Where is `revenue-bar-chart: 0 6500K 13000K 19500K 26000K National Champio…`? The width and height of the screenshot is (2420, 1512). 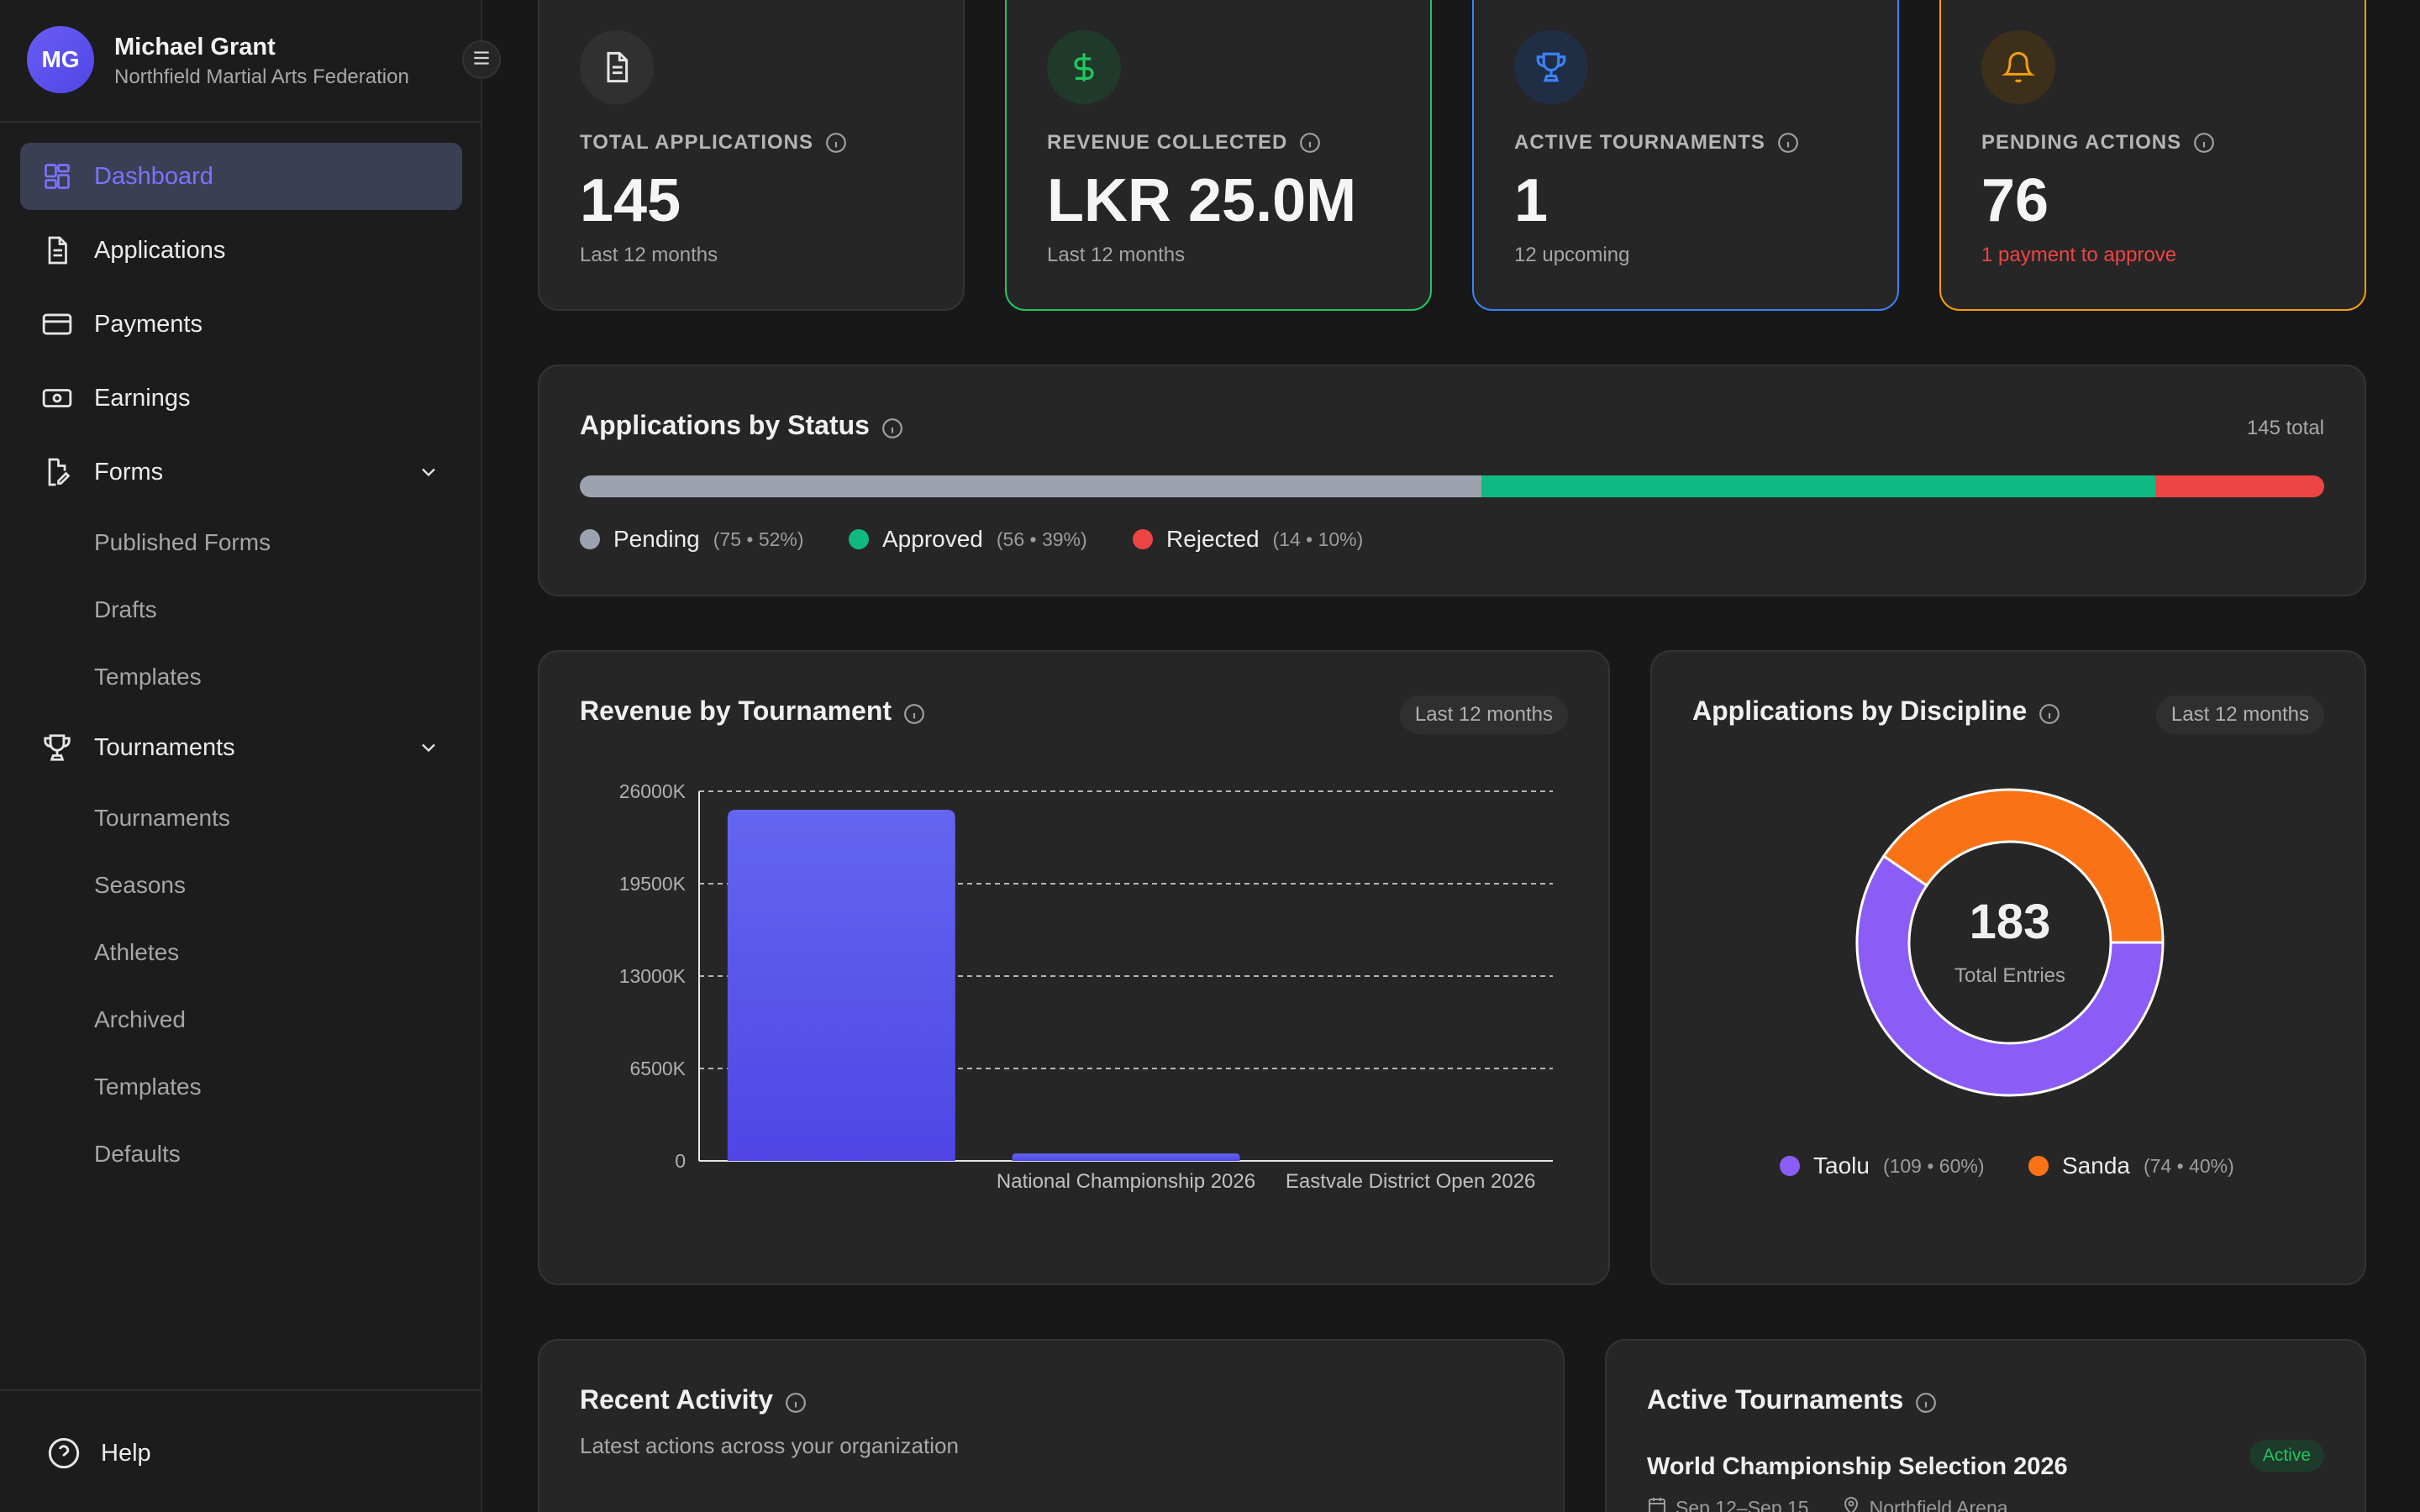
revenue-bar-chart: 0 6500K 13000K 19500K 26000K National Champio… is located at coordinates (1086, 986).